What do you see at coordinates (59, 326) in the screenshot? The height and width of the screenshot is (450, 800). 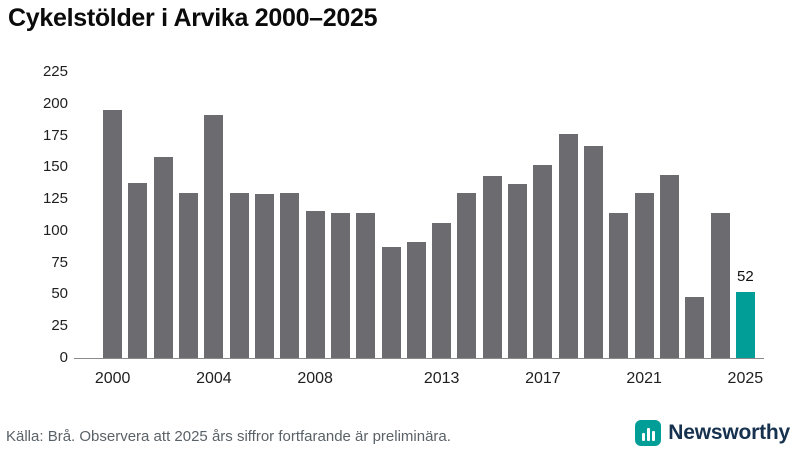 I see `y-axis-tick-label: 25` at bounding box center [59, 326].